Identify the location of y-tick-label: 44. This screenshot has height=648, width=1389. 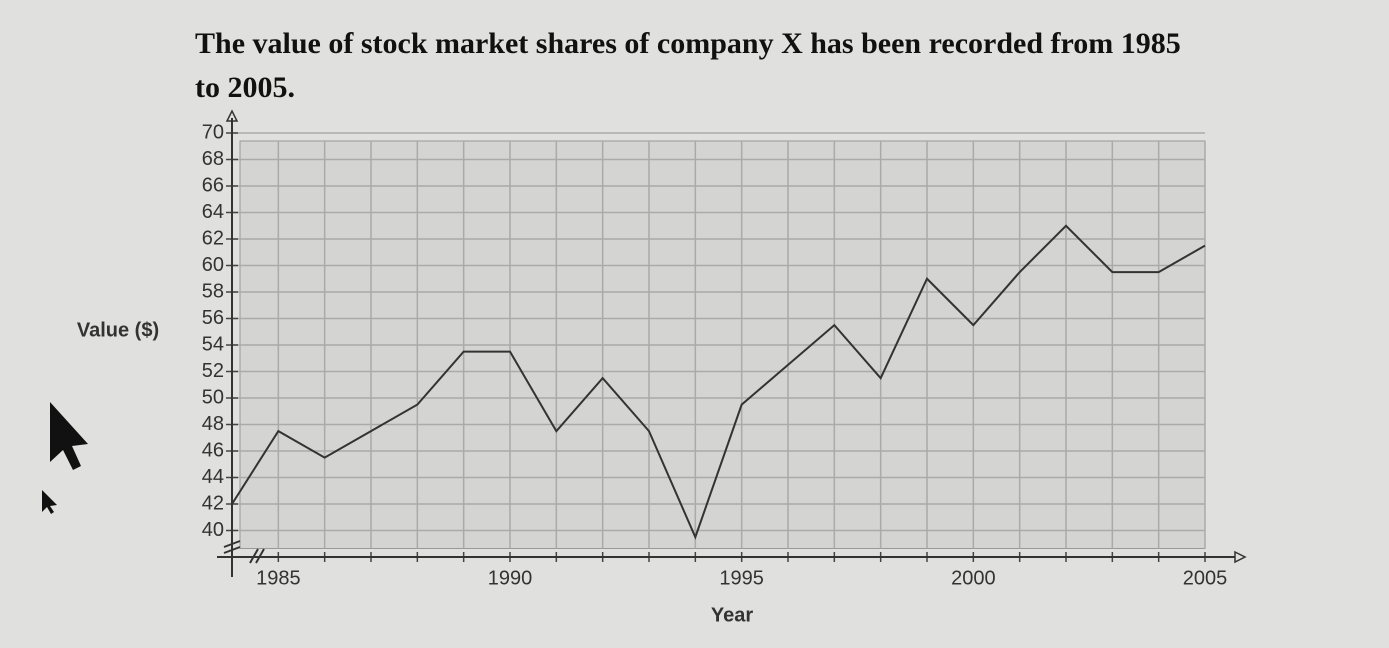
(213, 477).